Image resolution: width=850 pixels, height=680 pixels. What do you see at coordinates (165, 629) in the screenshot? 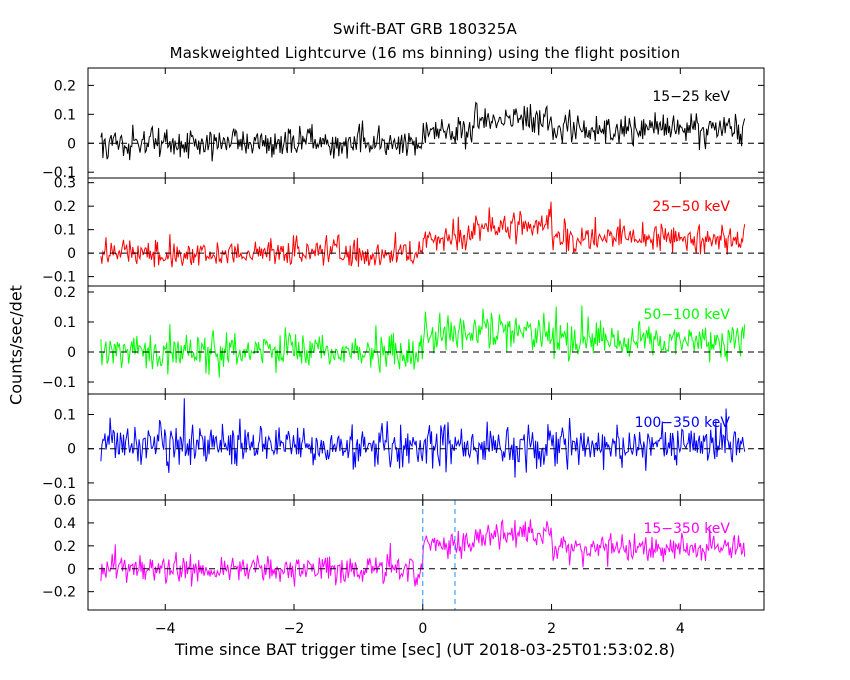
I see `x-tick-label: −4` at bounding box center [165, 629].